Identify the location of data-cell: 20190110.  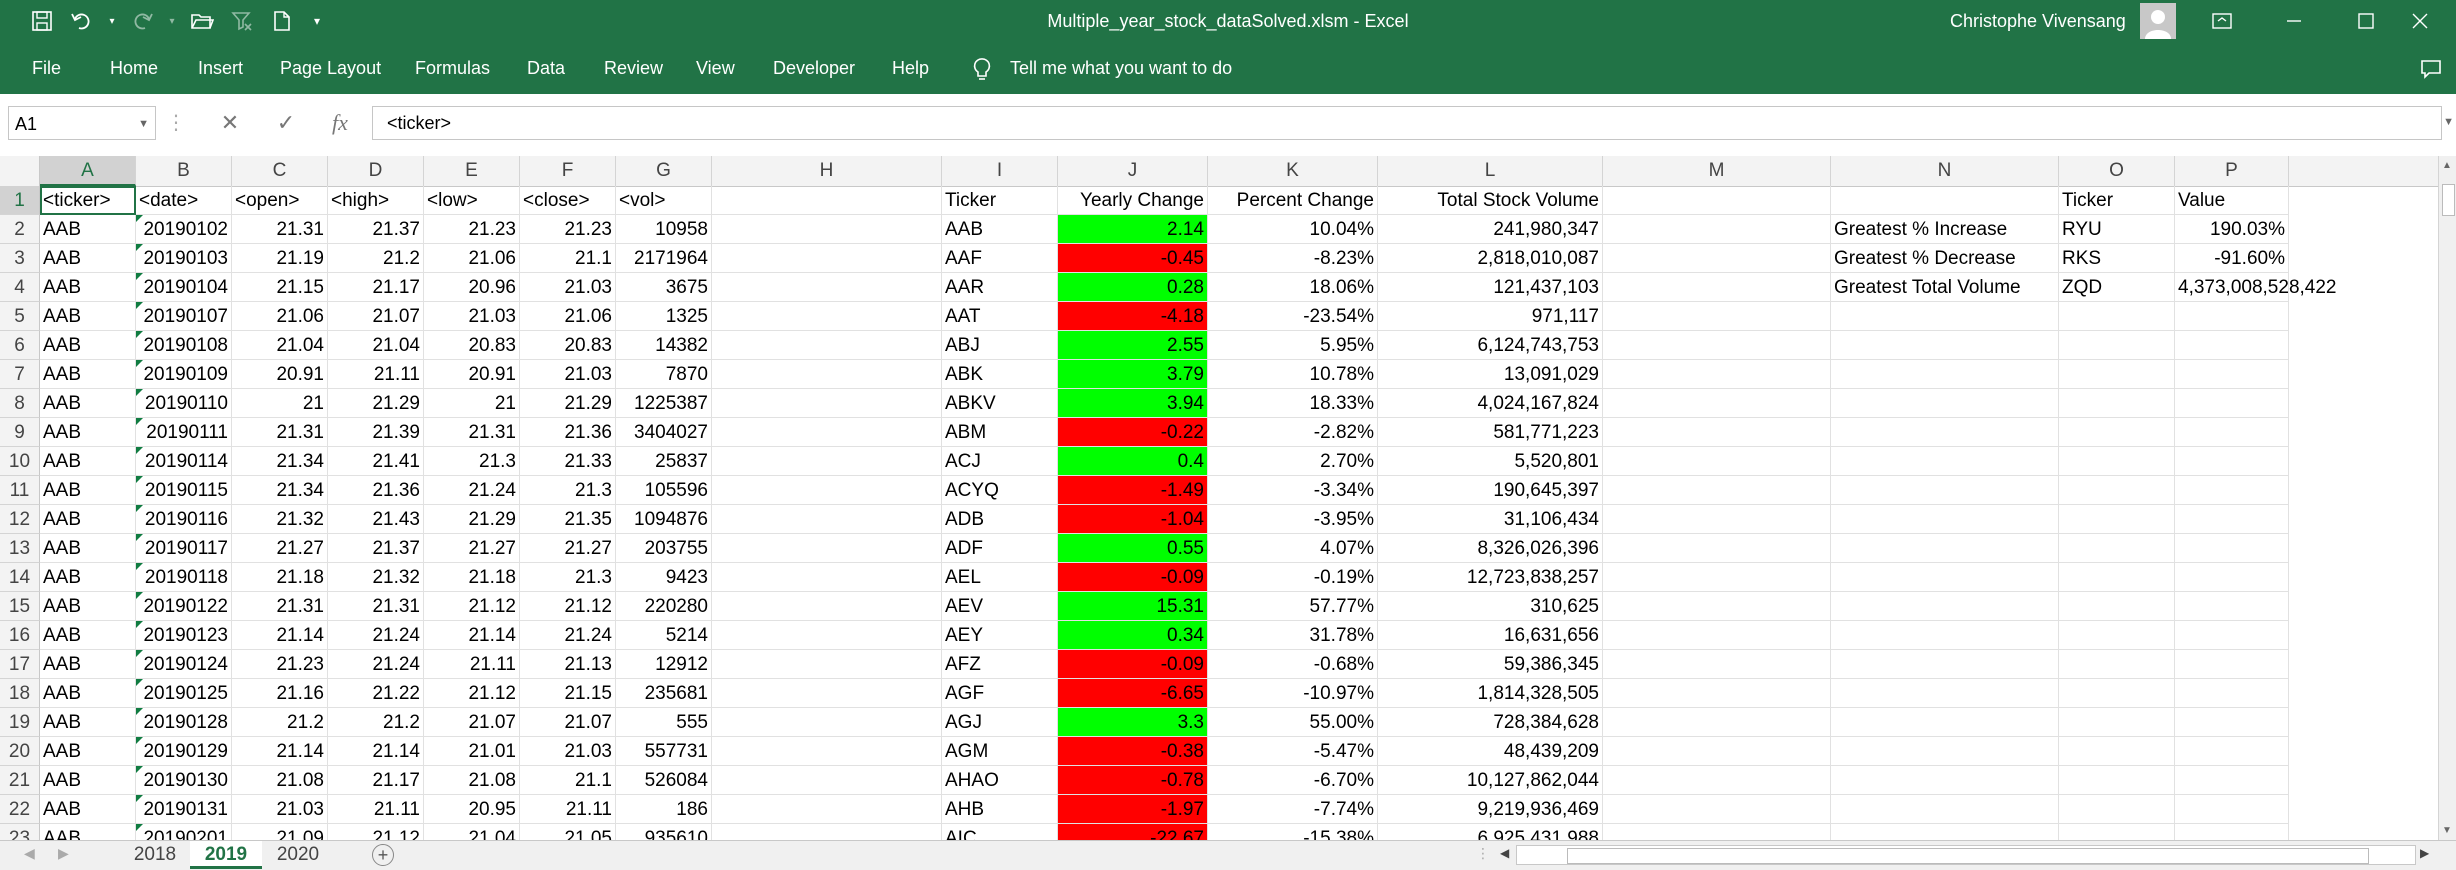
(184, 403).